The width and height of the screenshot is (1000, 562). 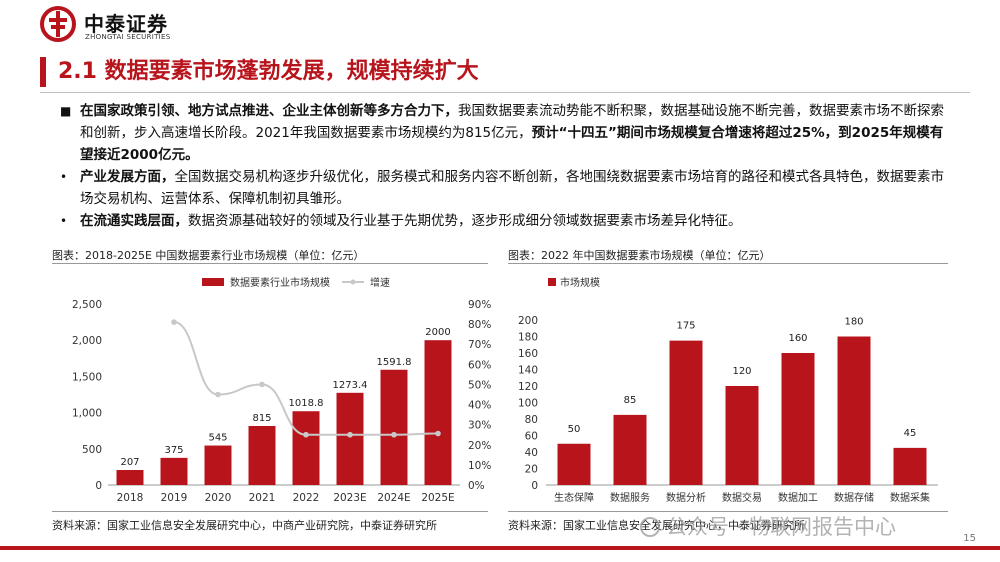 I want to click on page-number: 15, so click(x=969, y=538).